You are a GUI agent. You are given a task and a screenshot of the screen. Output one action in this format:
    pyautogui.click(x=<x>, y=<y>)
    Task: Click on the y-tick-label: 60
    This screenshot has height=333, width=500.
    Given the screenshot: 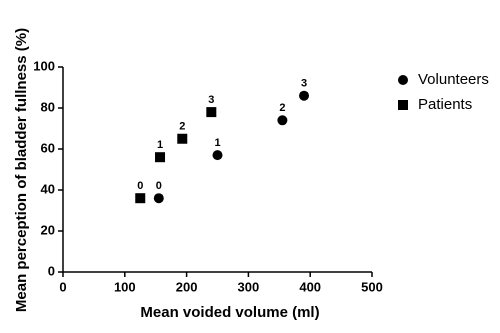 What is the action you would take?
    pyautogui.click(x=48, y=147)
    